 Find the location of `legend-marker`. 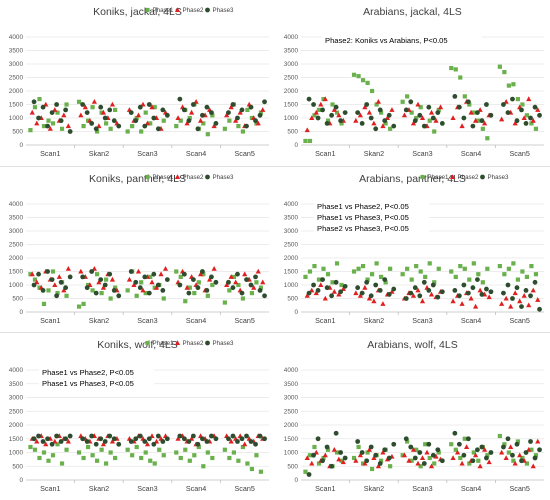

legend-marker is located at coordinates (422, 177).